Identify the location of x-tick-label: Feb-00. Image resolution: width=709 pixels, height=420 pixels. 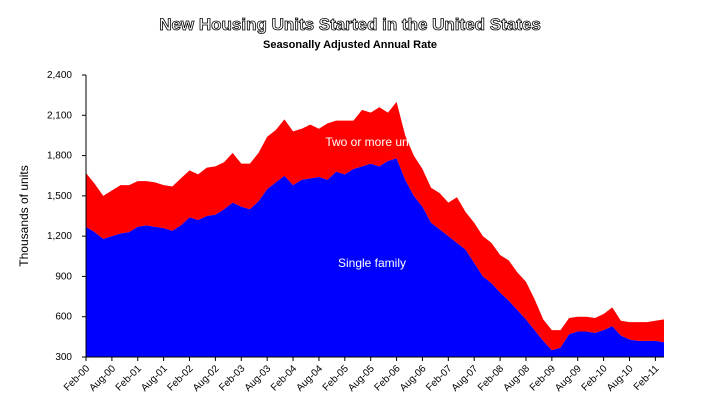
(77, 378).